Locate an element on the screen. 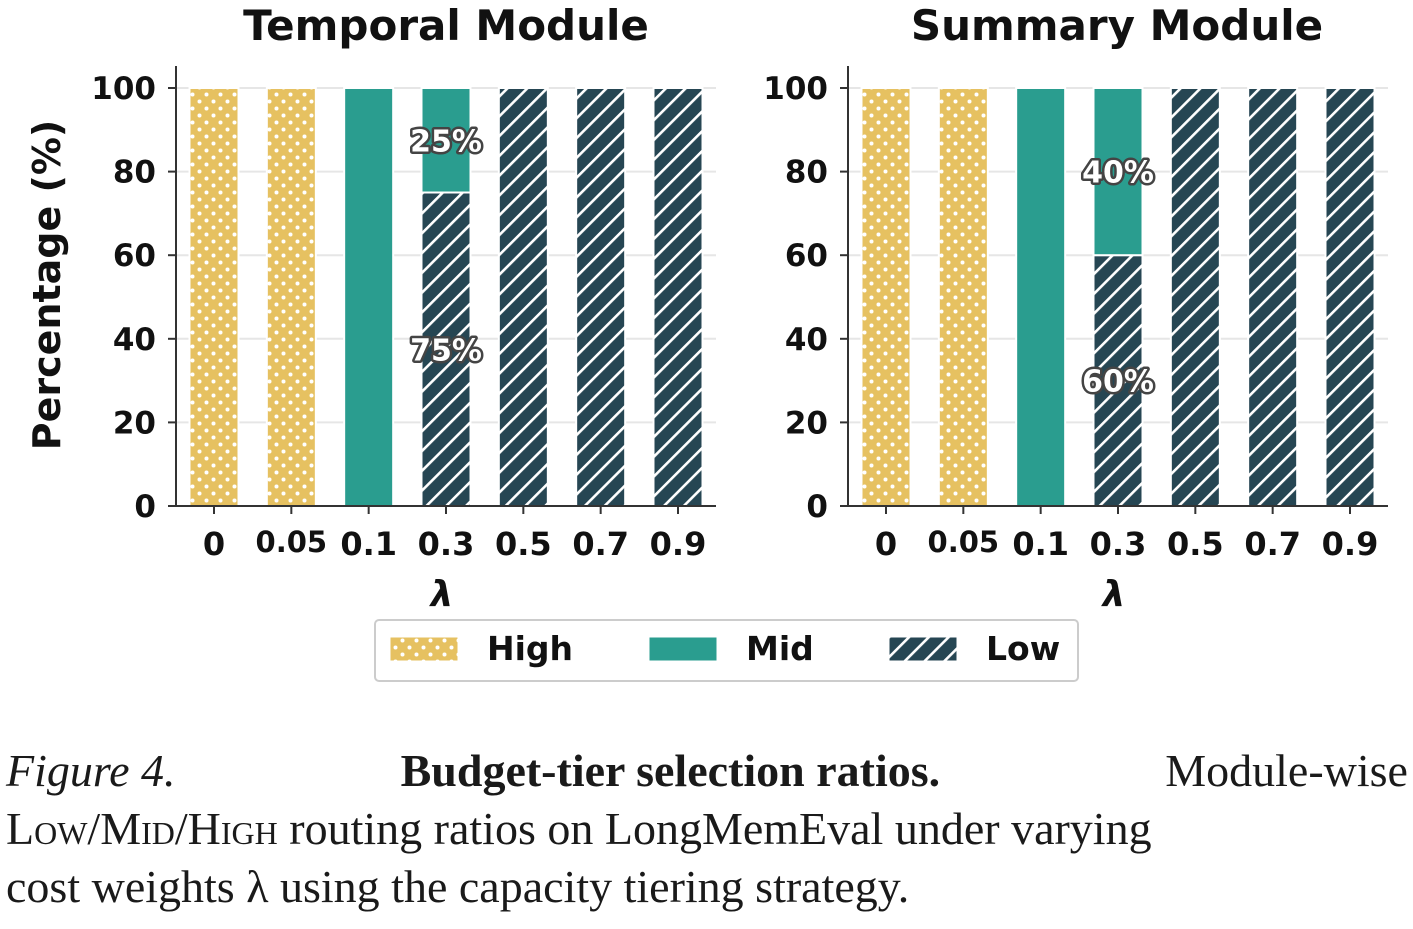 This screenshot has height=929, width=1413. caption-sc-low: Low is located at coordinates (47, 828).